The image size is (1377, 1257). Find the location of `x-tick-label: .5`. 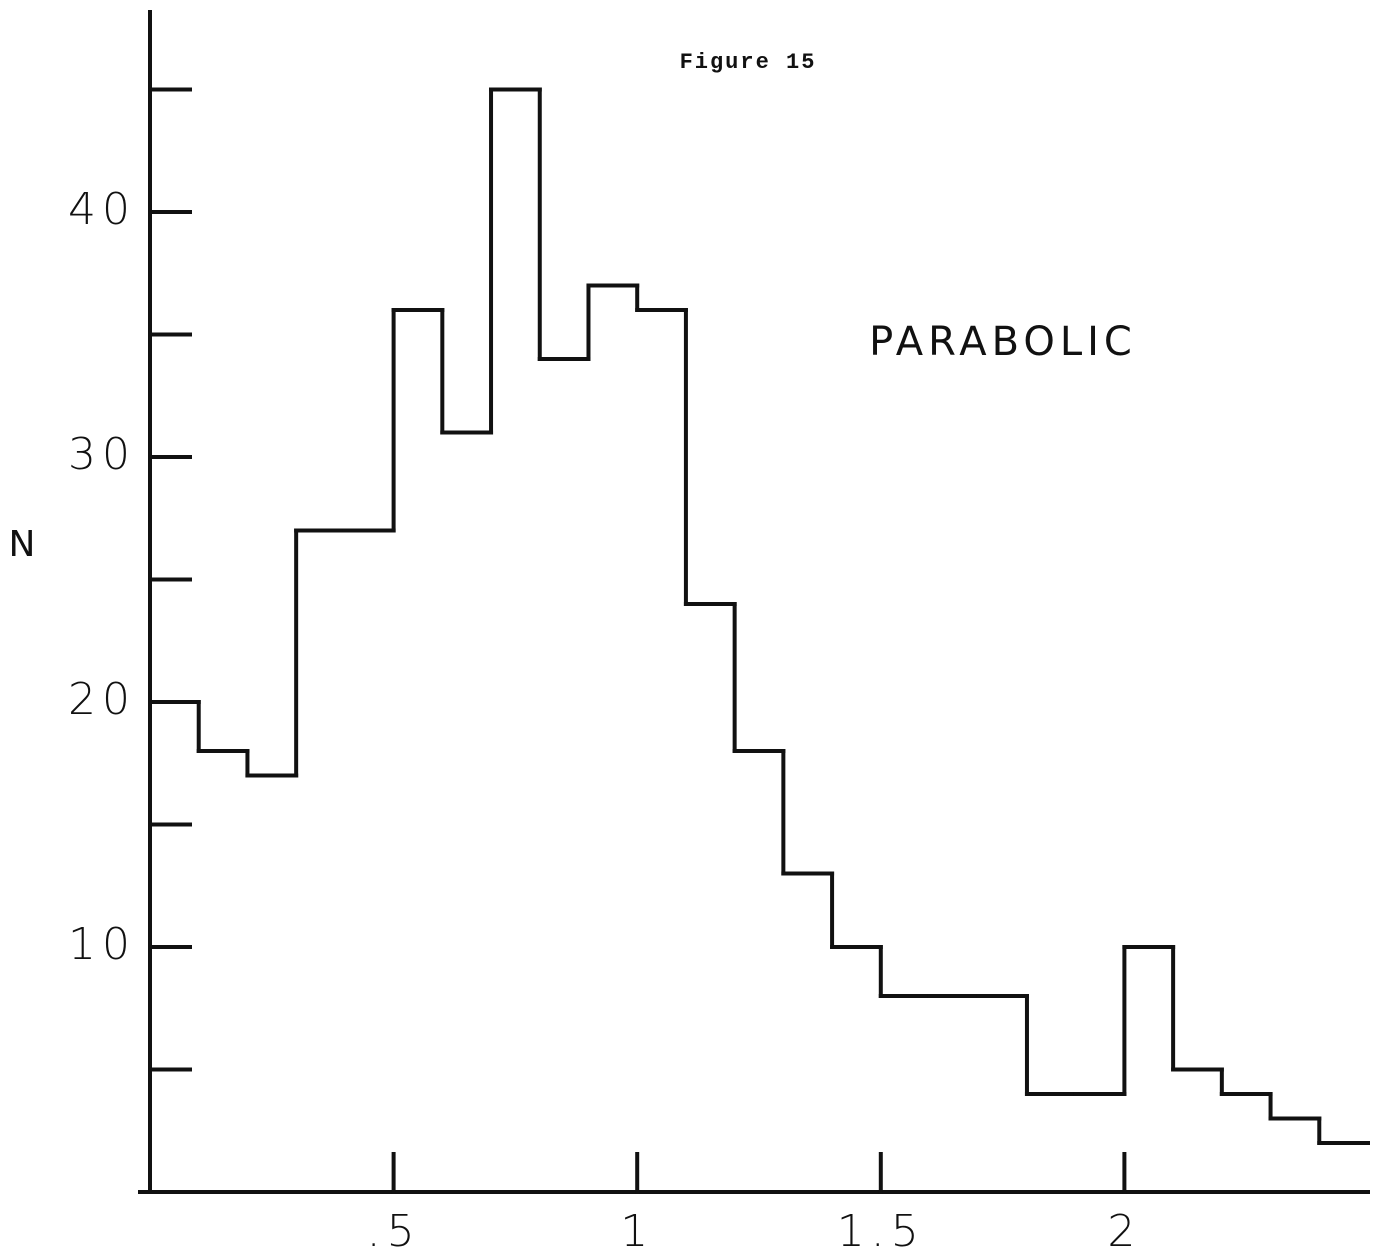

x-tick-label: .5 is located at coordinates (394, 1231).